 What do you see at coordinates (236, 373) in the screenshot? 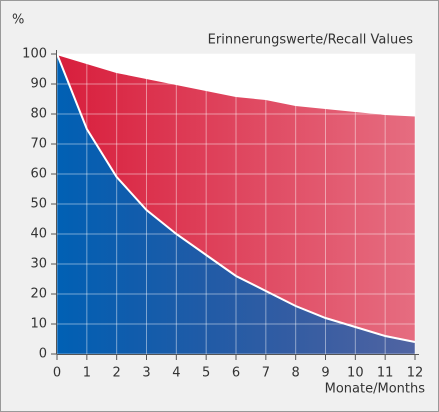
I see `x-tick-label: 6` at bounding box center [236, 373].